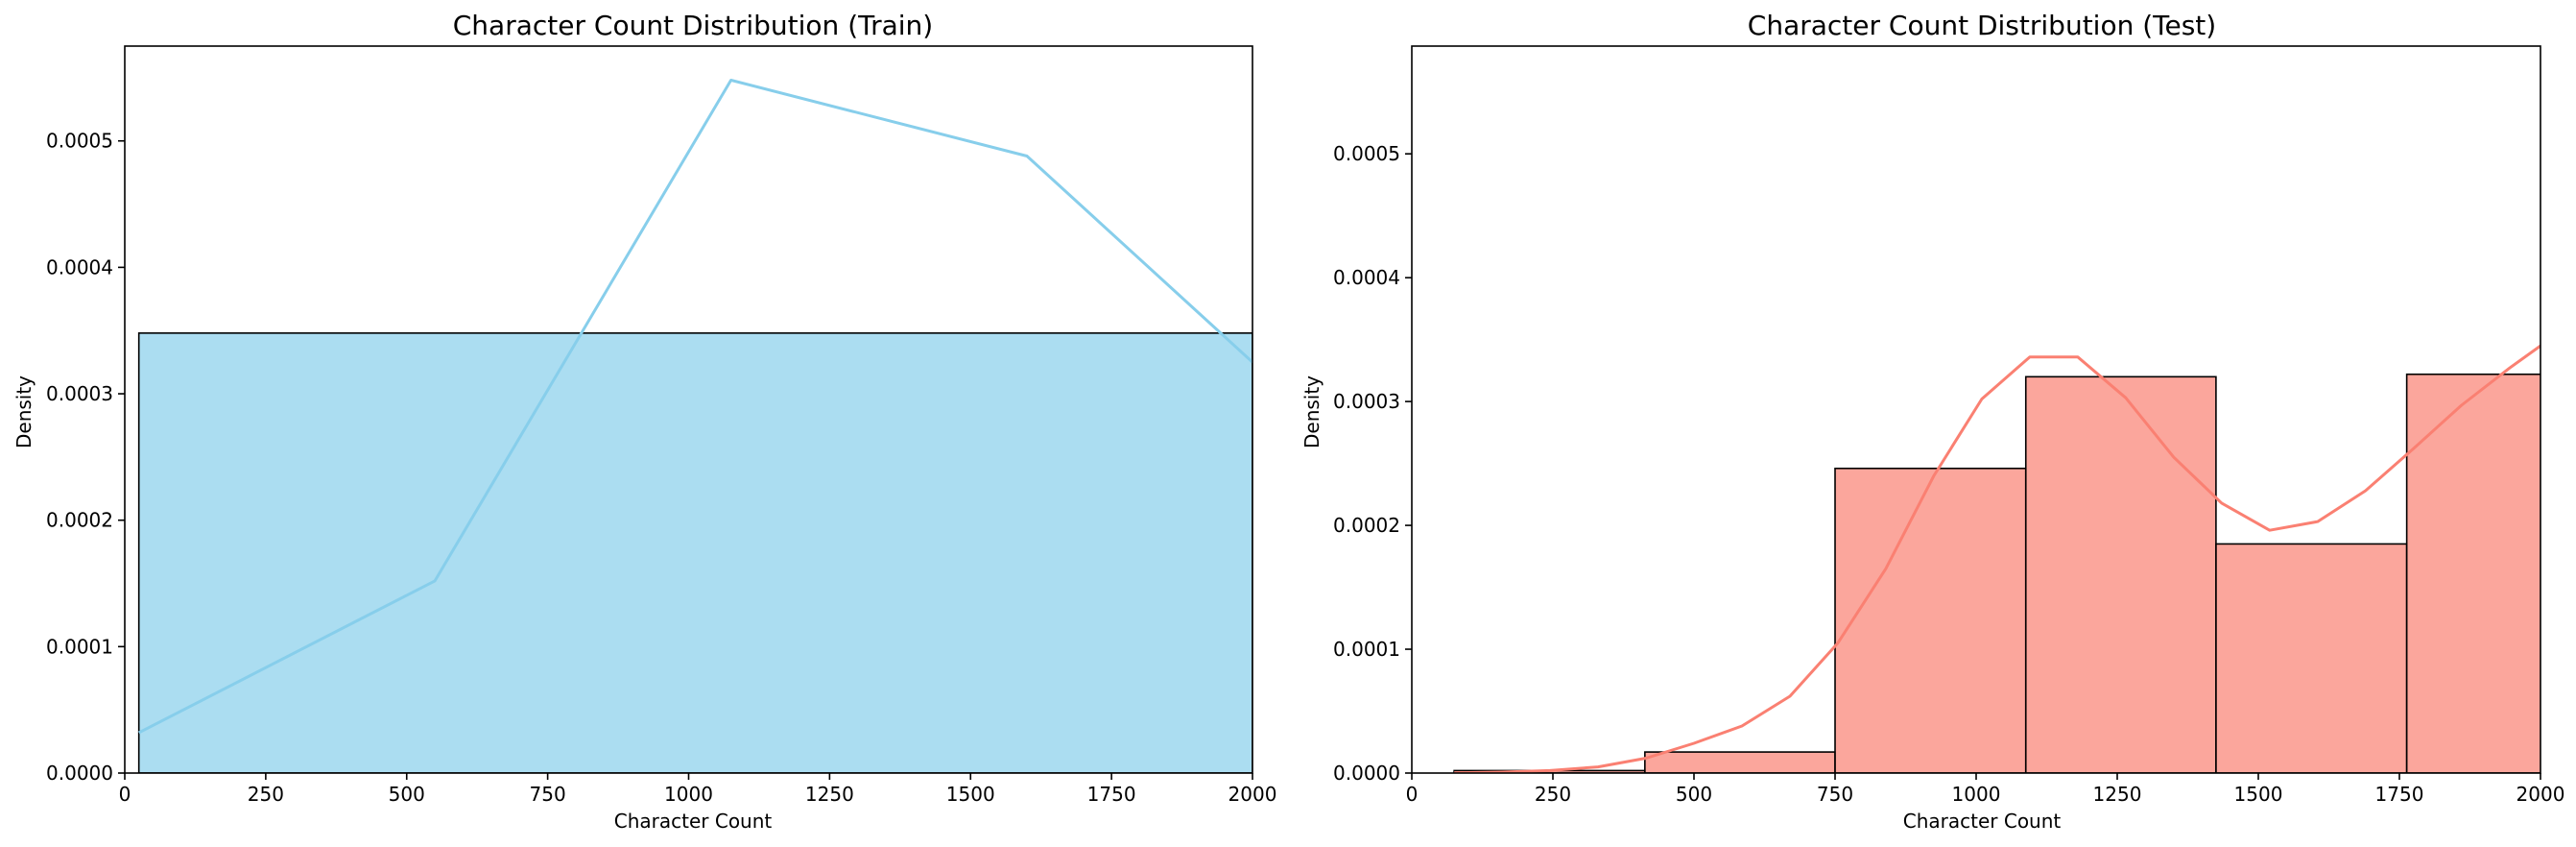 The height and width of the screenshot is (847, 2576). Describe the element at coordinates (1982, 26) in the screenshot. I see `chart-title: Character Count Distribution (Test)` at that location.